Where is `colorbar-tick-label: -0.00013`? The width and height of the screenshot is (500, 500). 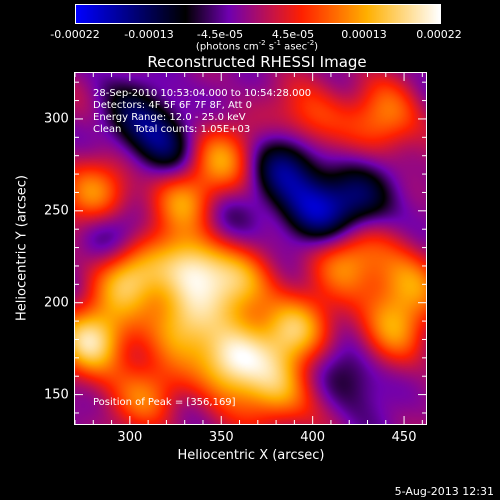
colorbar-tick-label: -0.00013 is located at coordinates (149, 34).